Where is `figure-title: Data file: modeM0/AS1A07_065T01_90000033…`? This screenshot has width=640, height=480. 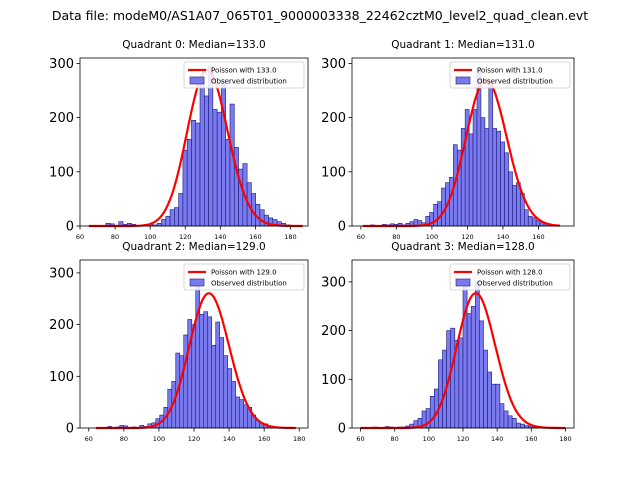
figure-title: Data file: modeM0/AS1A07_065T01_90000033… is located at coordinates (320, 15).